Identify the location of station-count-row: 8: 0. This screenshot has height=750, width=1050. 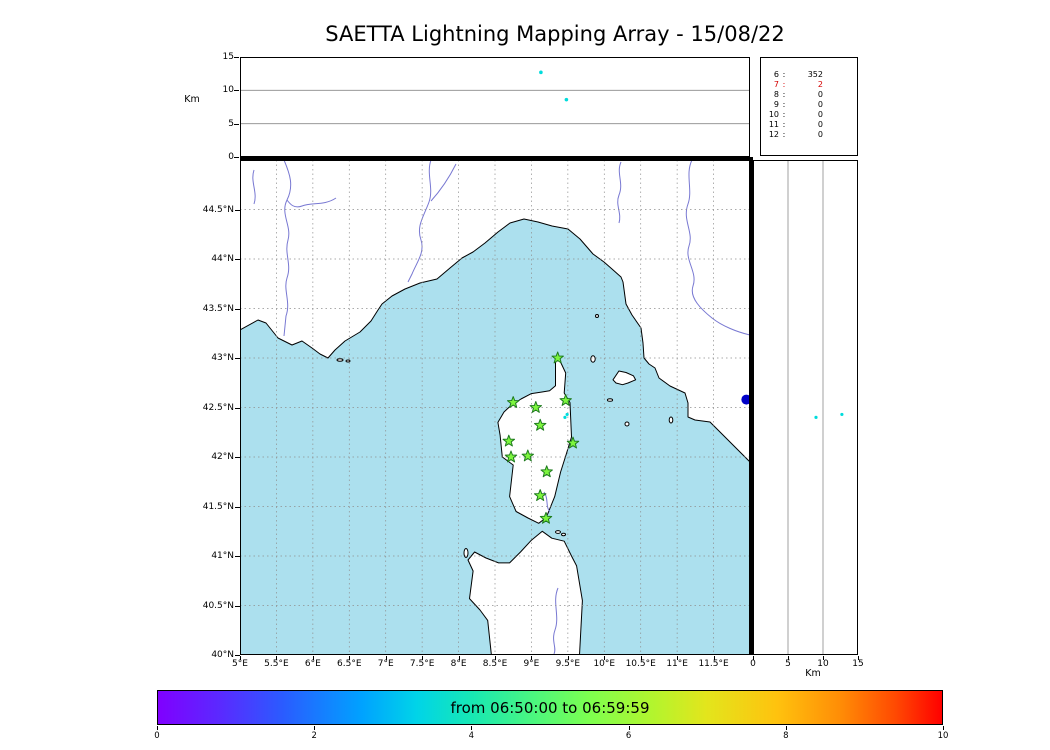
(809, 95).